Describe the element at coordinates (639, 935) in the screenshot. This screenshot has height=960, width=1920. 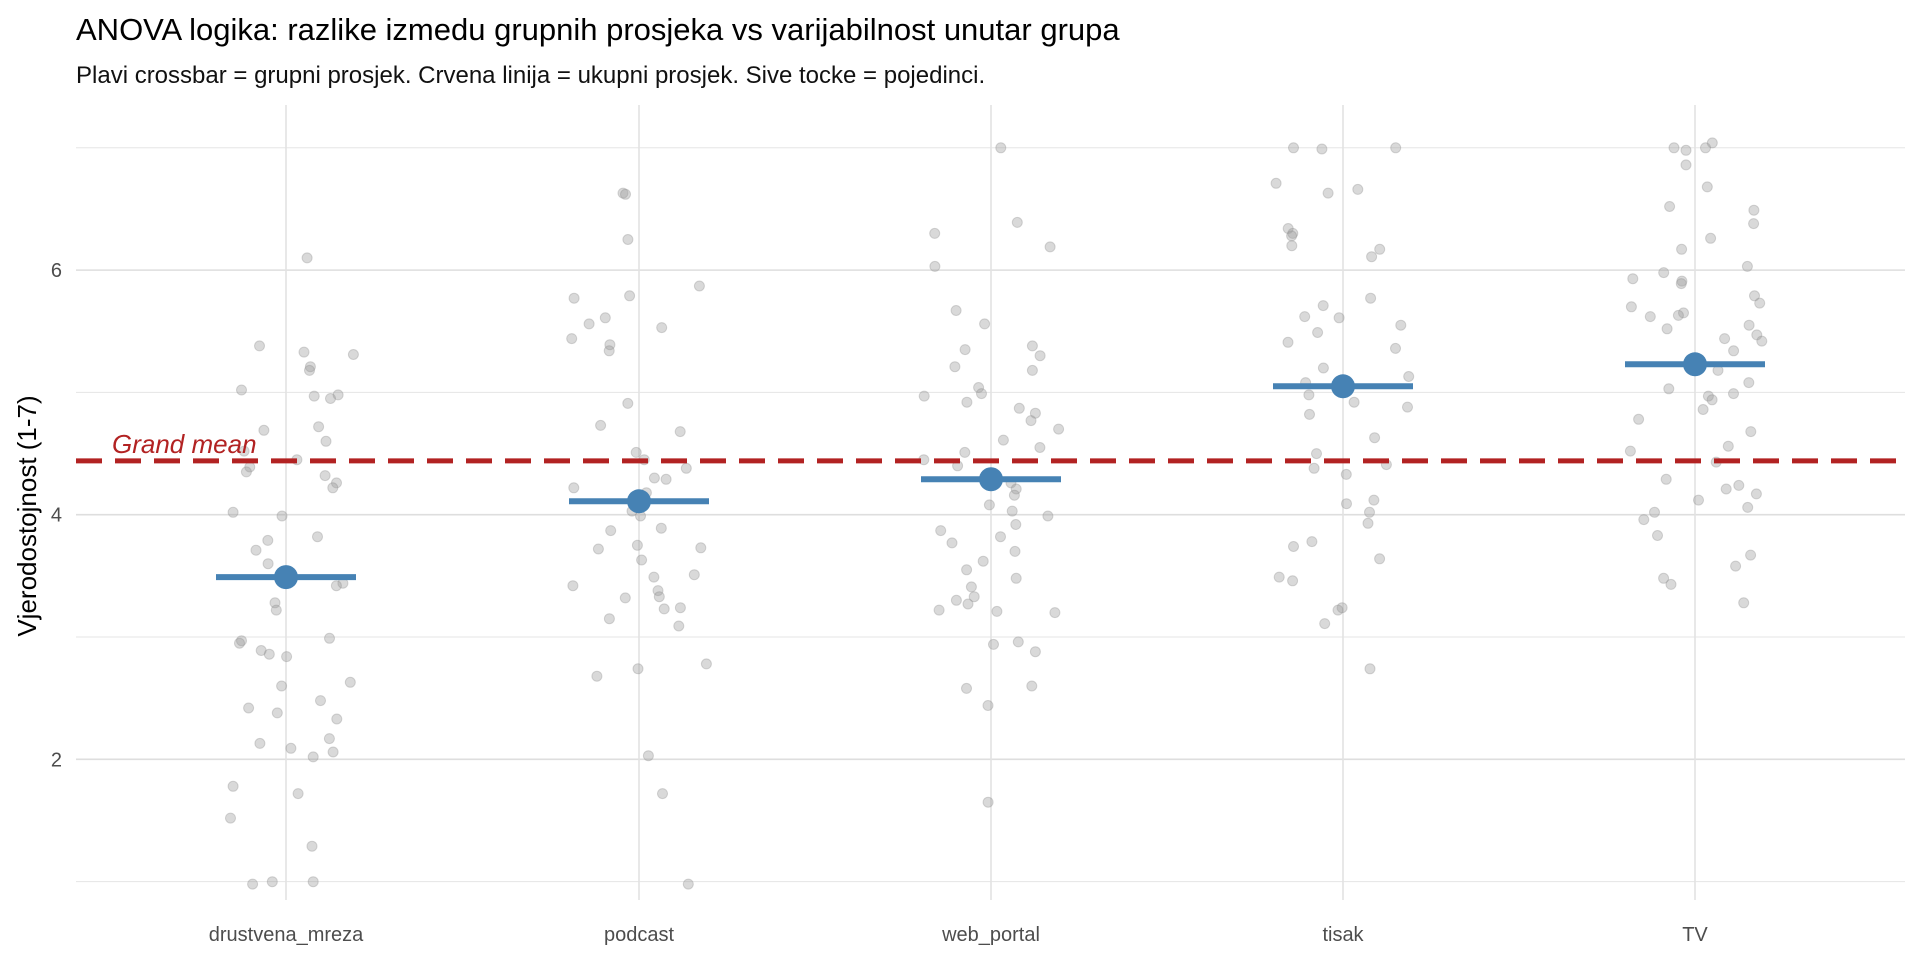
I see `x-tick-label-podcast: podcast` at that location.